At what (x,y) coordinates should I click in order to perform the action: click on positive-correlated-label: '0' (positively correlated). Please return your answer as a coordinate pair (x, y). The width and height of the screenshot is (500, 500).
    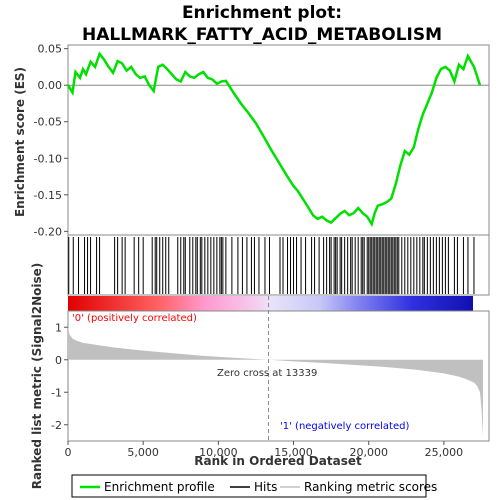
    Looking at the image, I should click on (134, 318).